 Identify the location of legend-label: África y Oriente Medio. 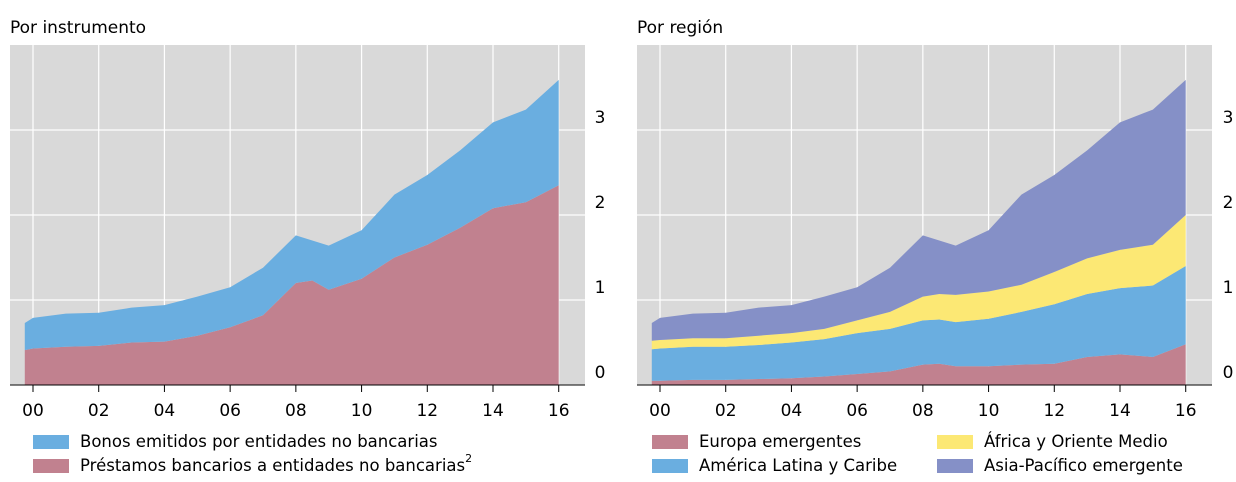
(1076, 441).